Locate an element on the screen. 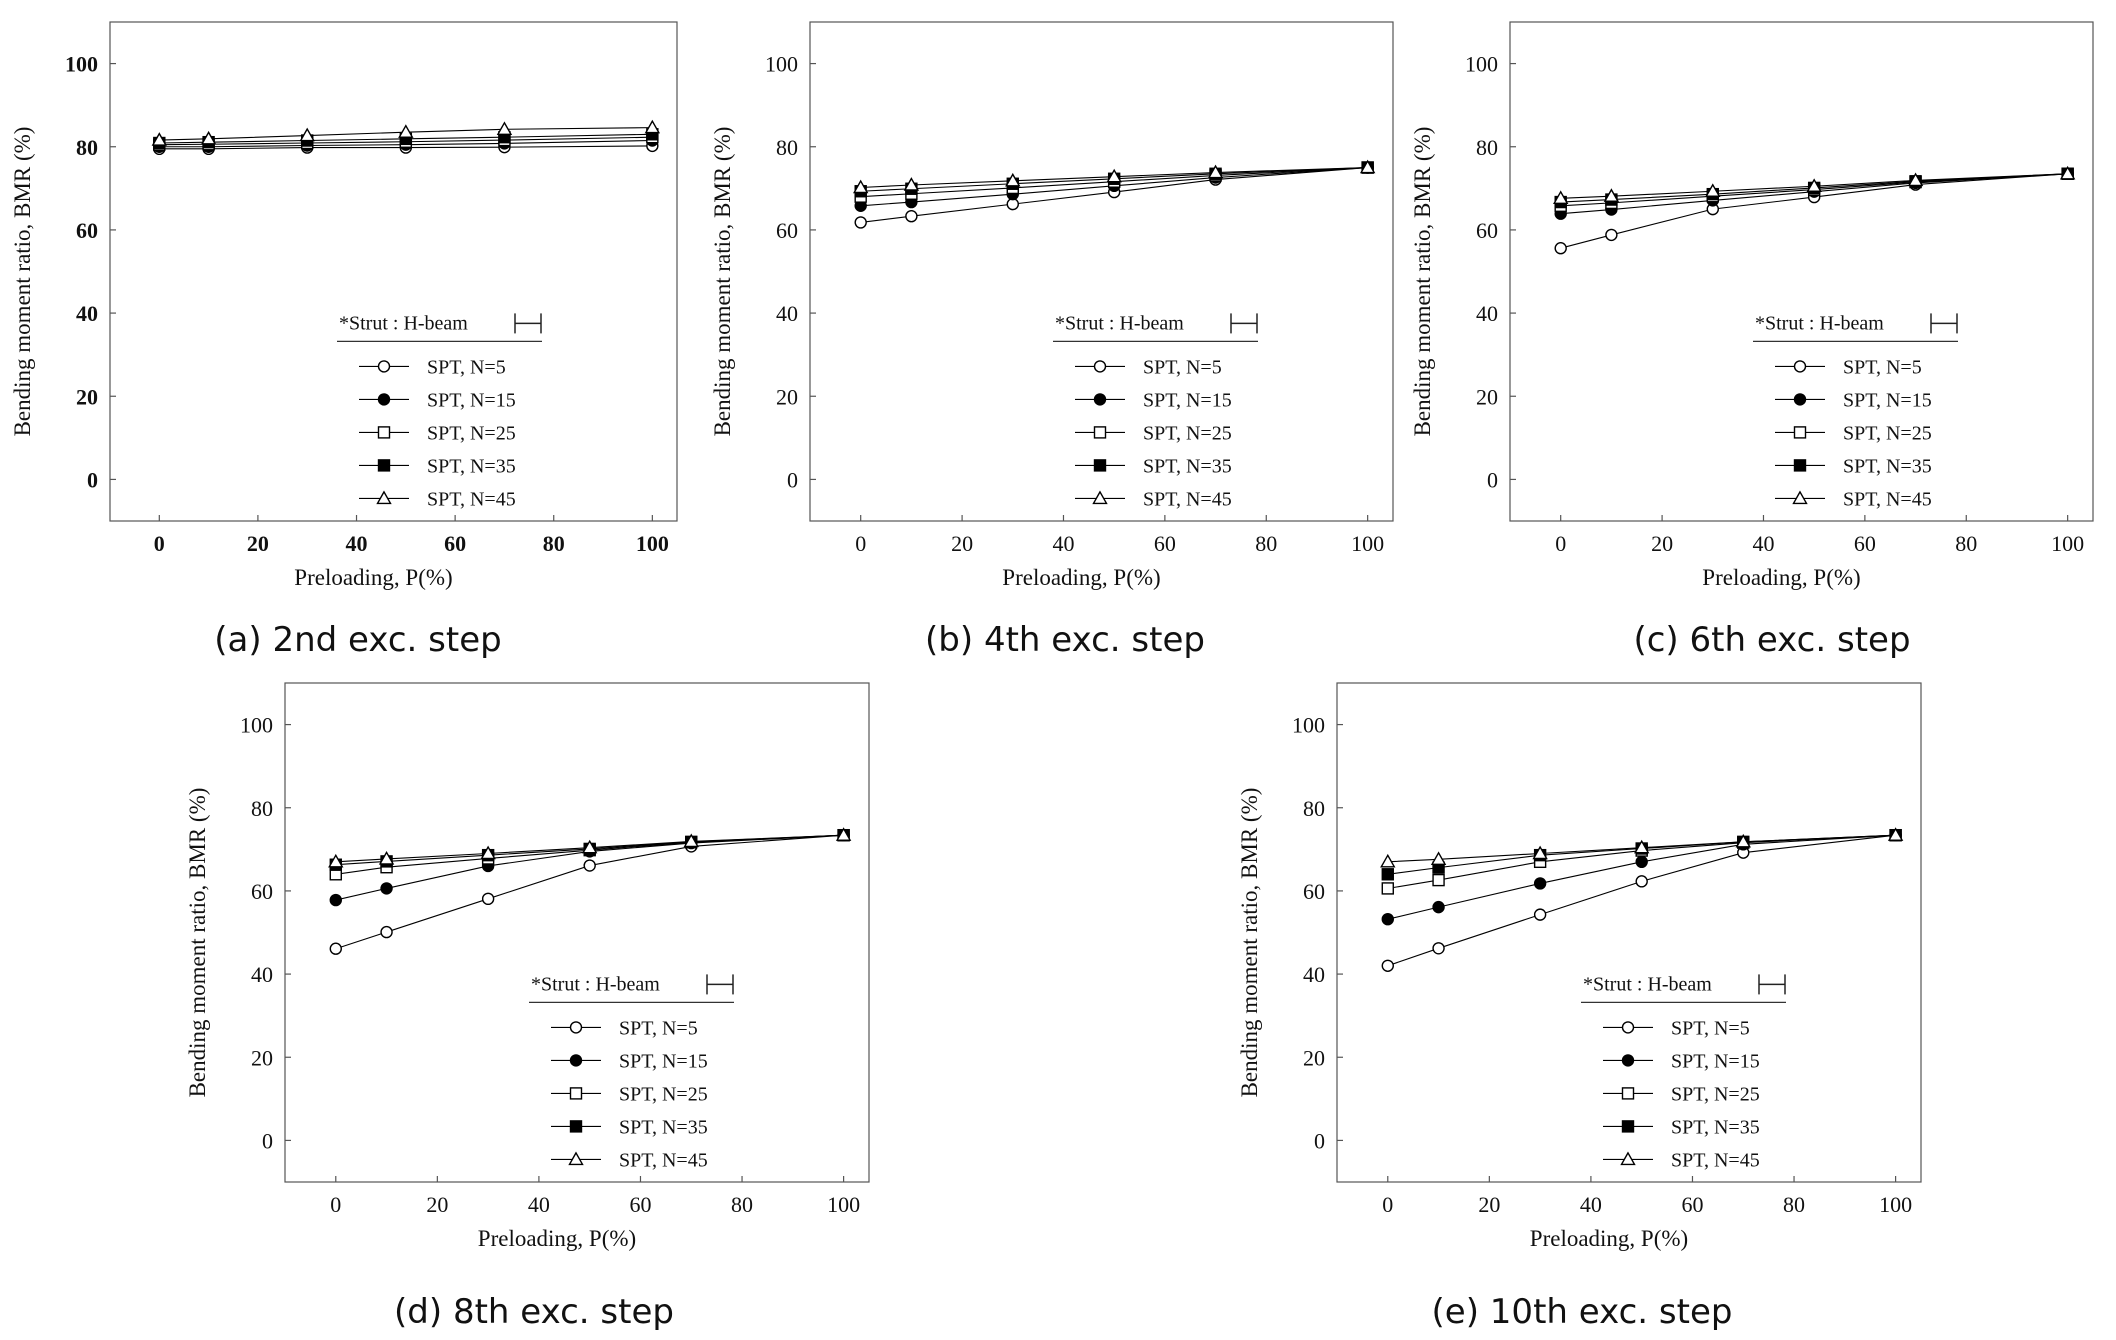 The width and height of the screenshot is (2116, 1340). x-tick-label: 100 is located at coordinates (2067, 543).